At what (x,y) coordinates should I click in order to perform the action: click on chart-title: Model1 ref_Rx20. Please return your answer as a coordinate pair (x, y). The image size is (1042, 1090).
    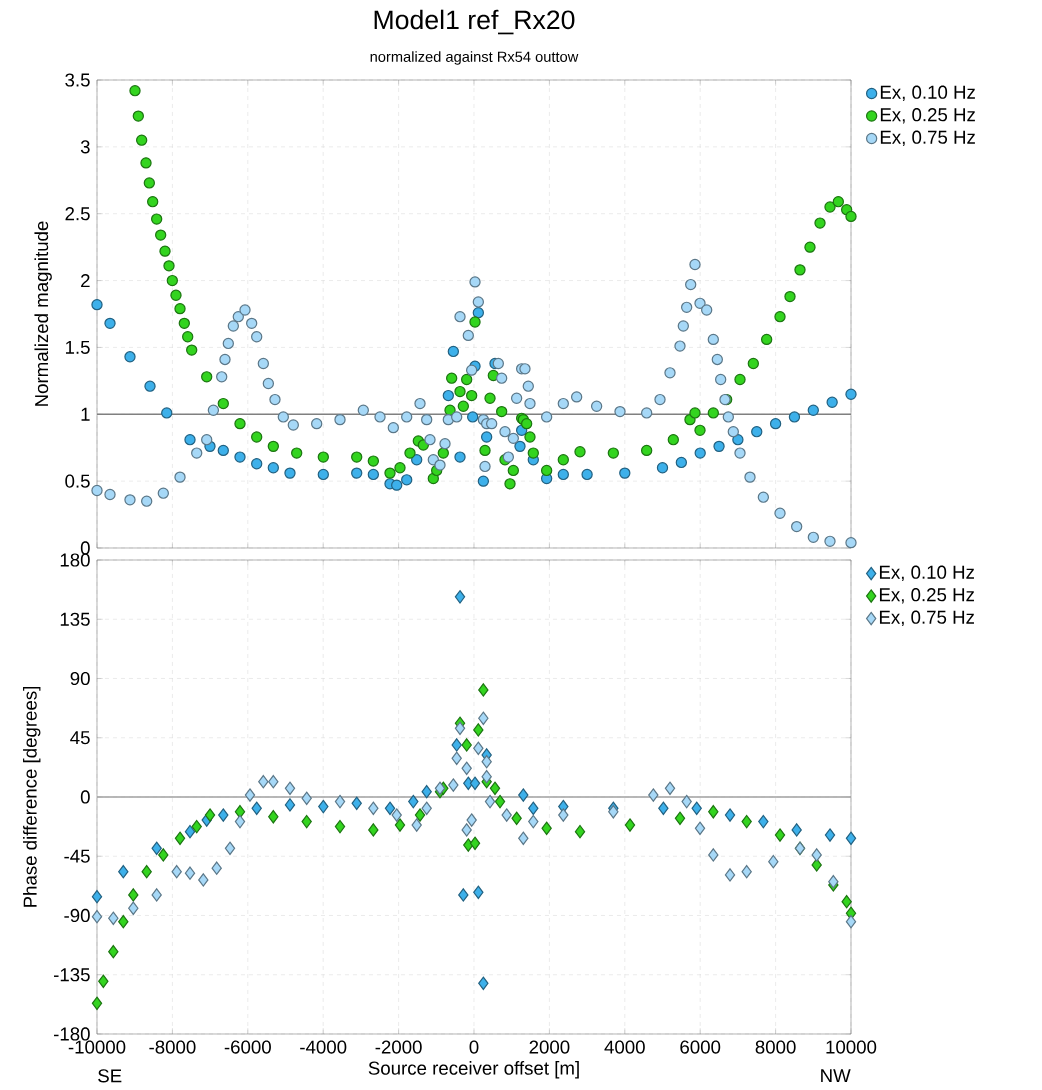
    Looking at the image, I should click on (474, 22).